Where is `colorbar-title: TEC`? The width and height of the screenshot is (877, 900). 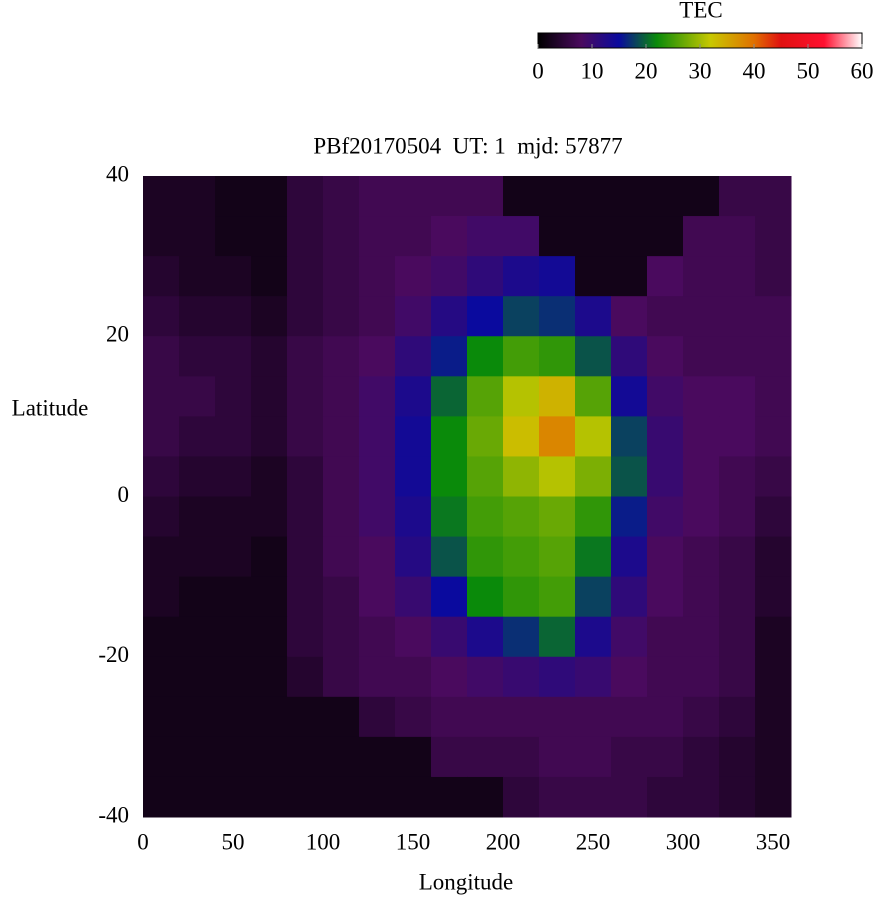 colorbar-title: TEC is located at coordinates (700, 11).